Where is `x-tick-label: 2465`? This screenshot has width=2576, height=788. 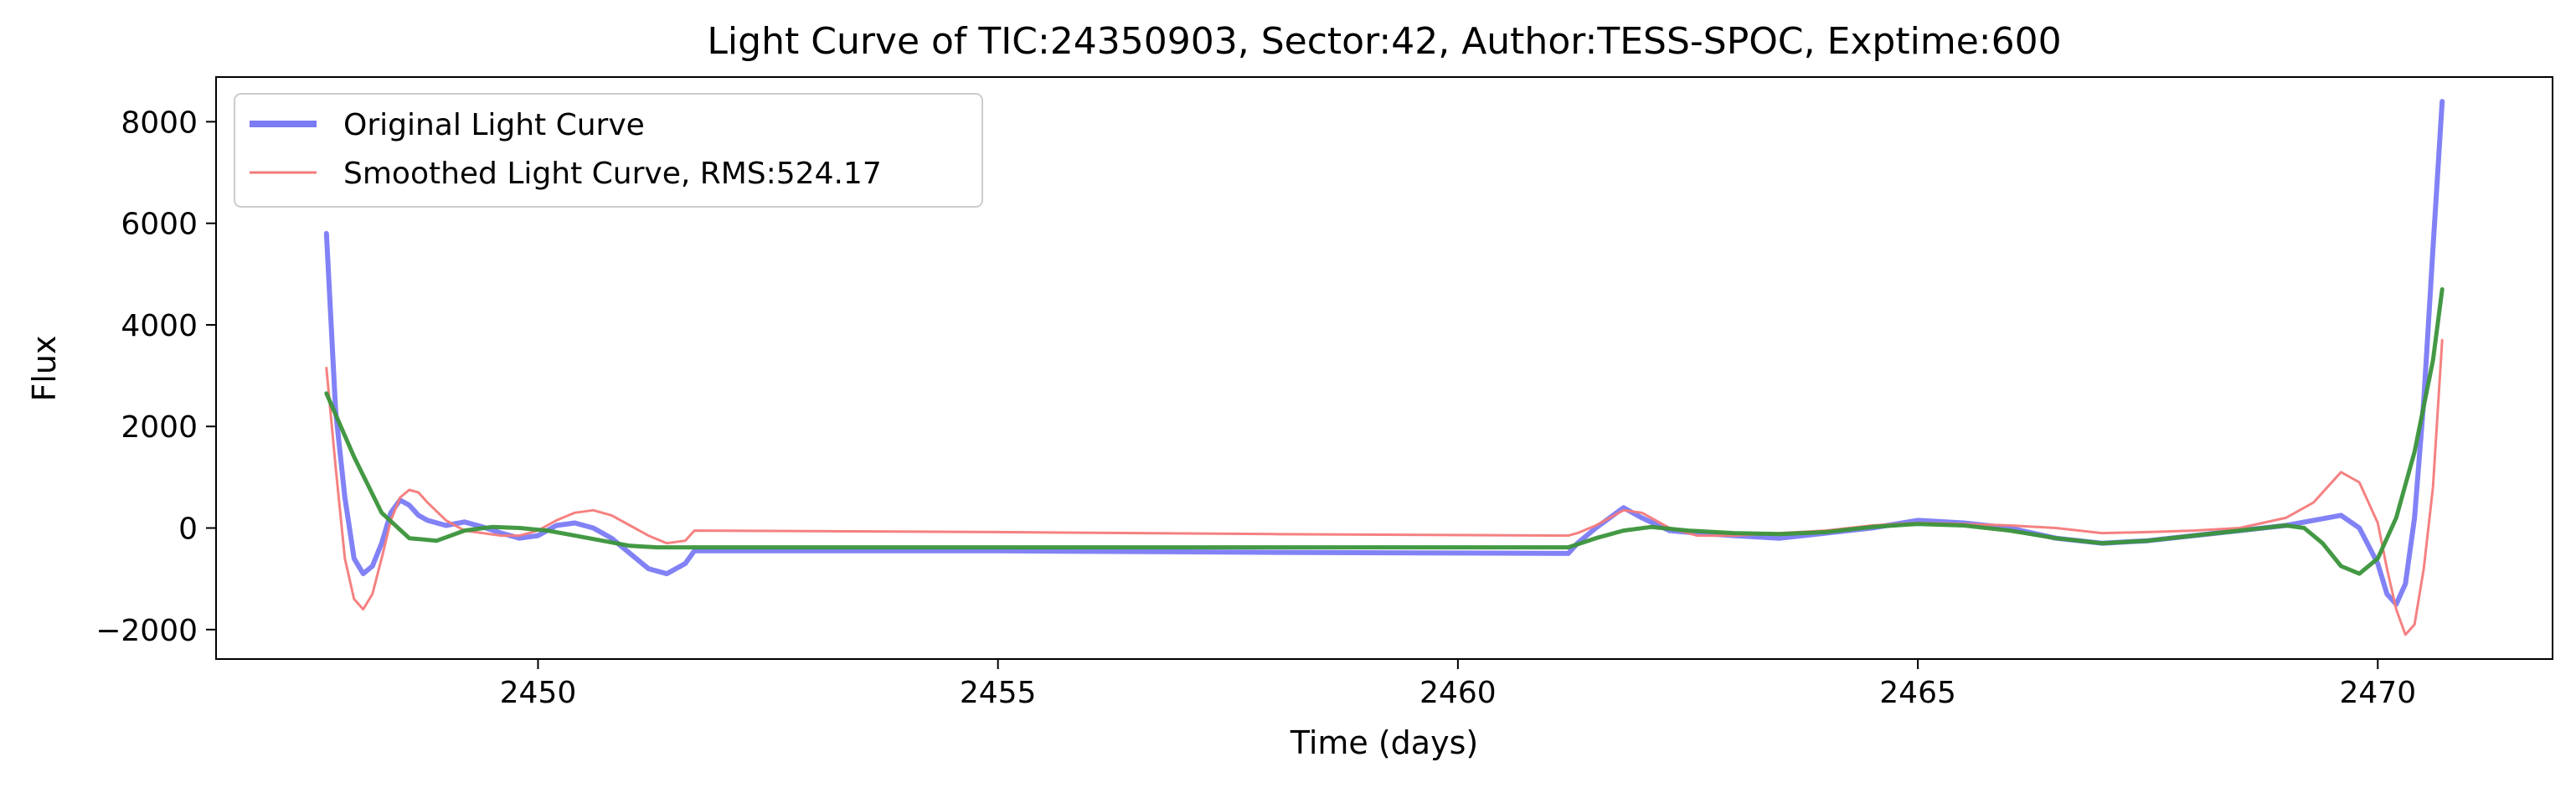
x-tick-label: 2465 is located at coordinates (1918, 693).